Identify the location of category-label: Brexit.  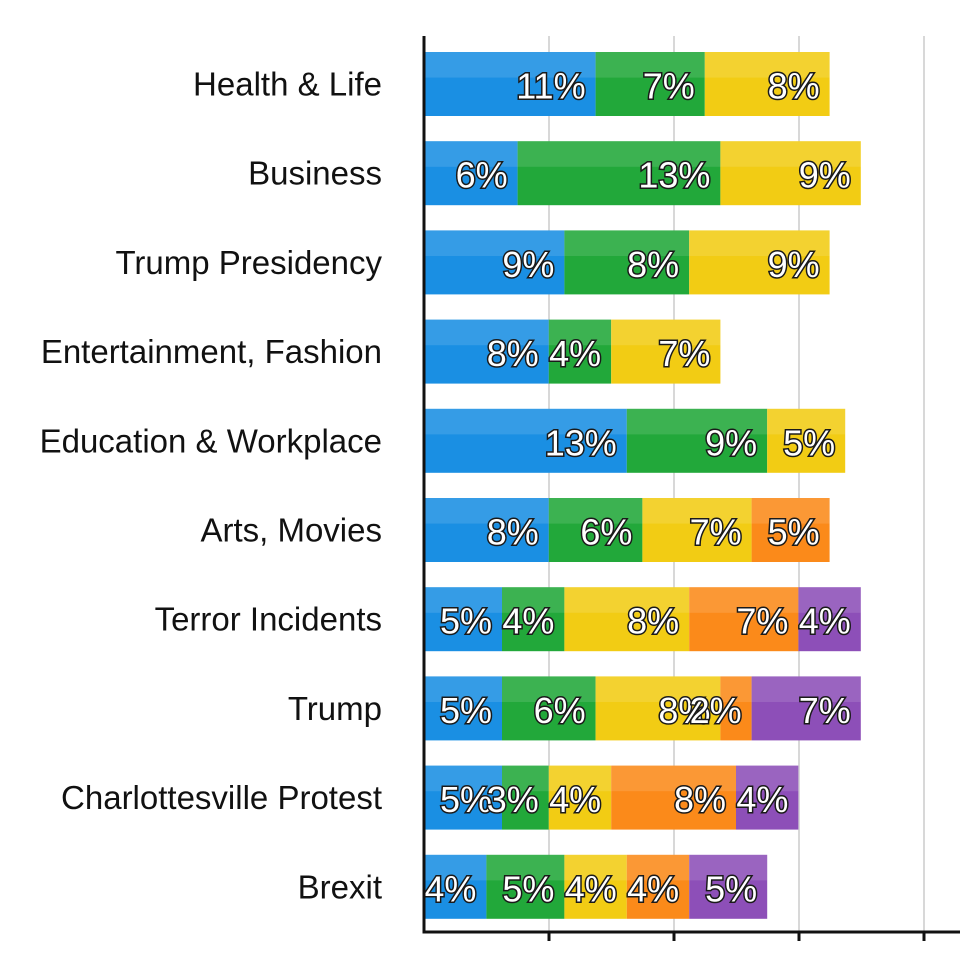
(340, 886).